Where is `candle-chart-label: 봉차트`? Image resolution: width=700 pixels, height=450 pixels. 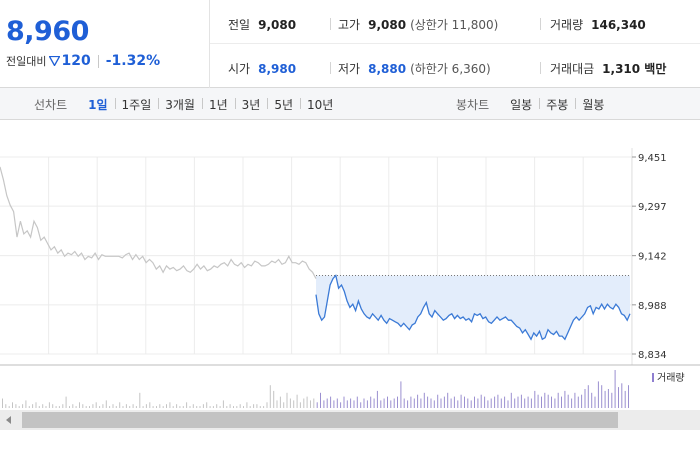 candle-chart-label: 봉차트 is located at coordinates (473, 104).